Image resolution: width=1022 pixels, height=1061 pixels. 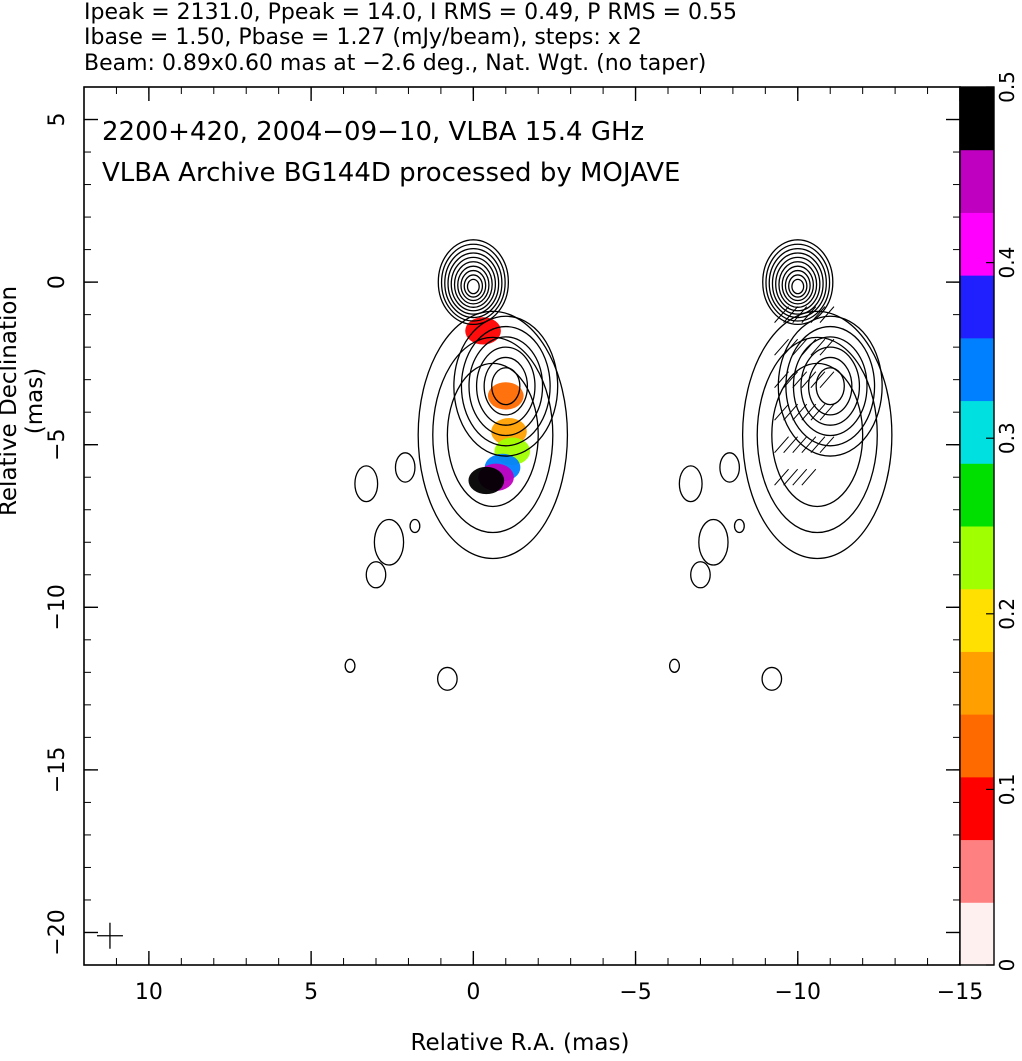 What do you see at coordinates (1007, 614) in the screenshot?
I see `colorbar-tick-label-2: 0.2` at bounding box center [1007, 614].